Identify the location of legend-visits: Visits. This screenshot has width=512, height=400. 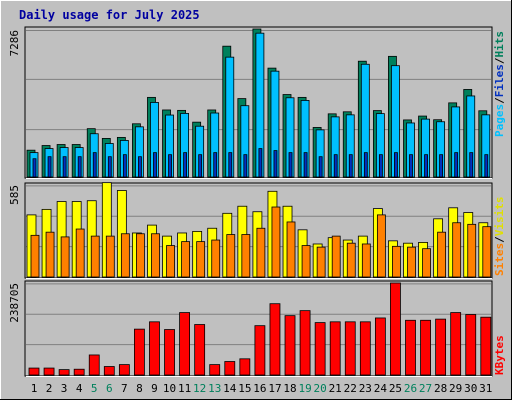
(499, 217).